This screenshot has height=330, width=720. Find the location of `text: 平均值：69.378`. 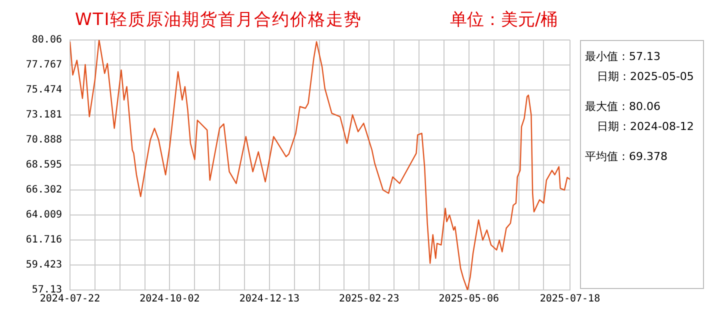

text: 平均值：69.378 is located at coordinates (626, 157).